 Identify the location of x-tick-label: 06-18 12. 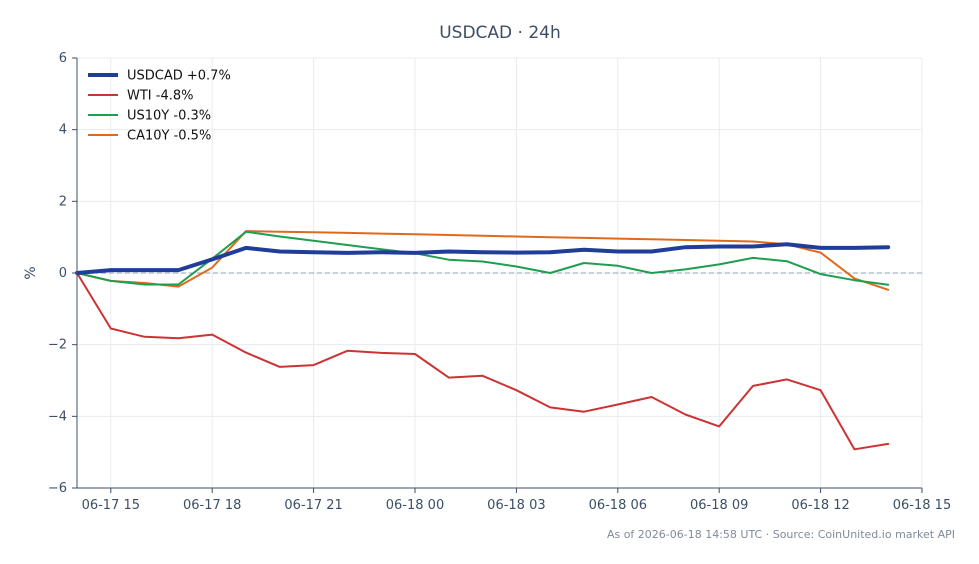
(820, 505).